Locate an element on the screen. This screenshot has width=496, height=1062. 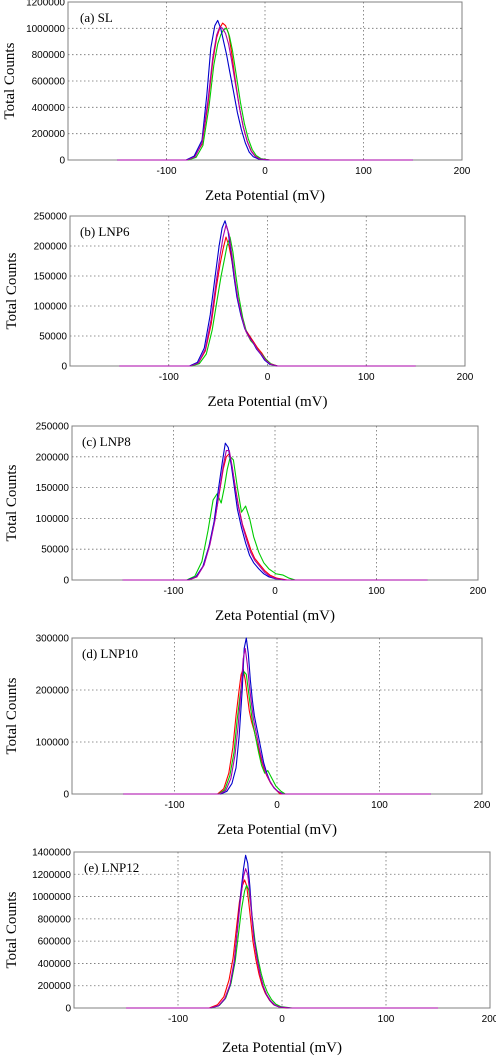
chart-4-ytick-label-1: 200000 is located at coordinates (55, 986).